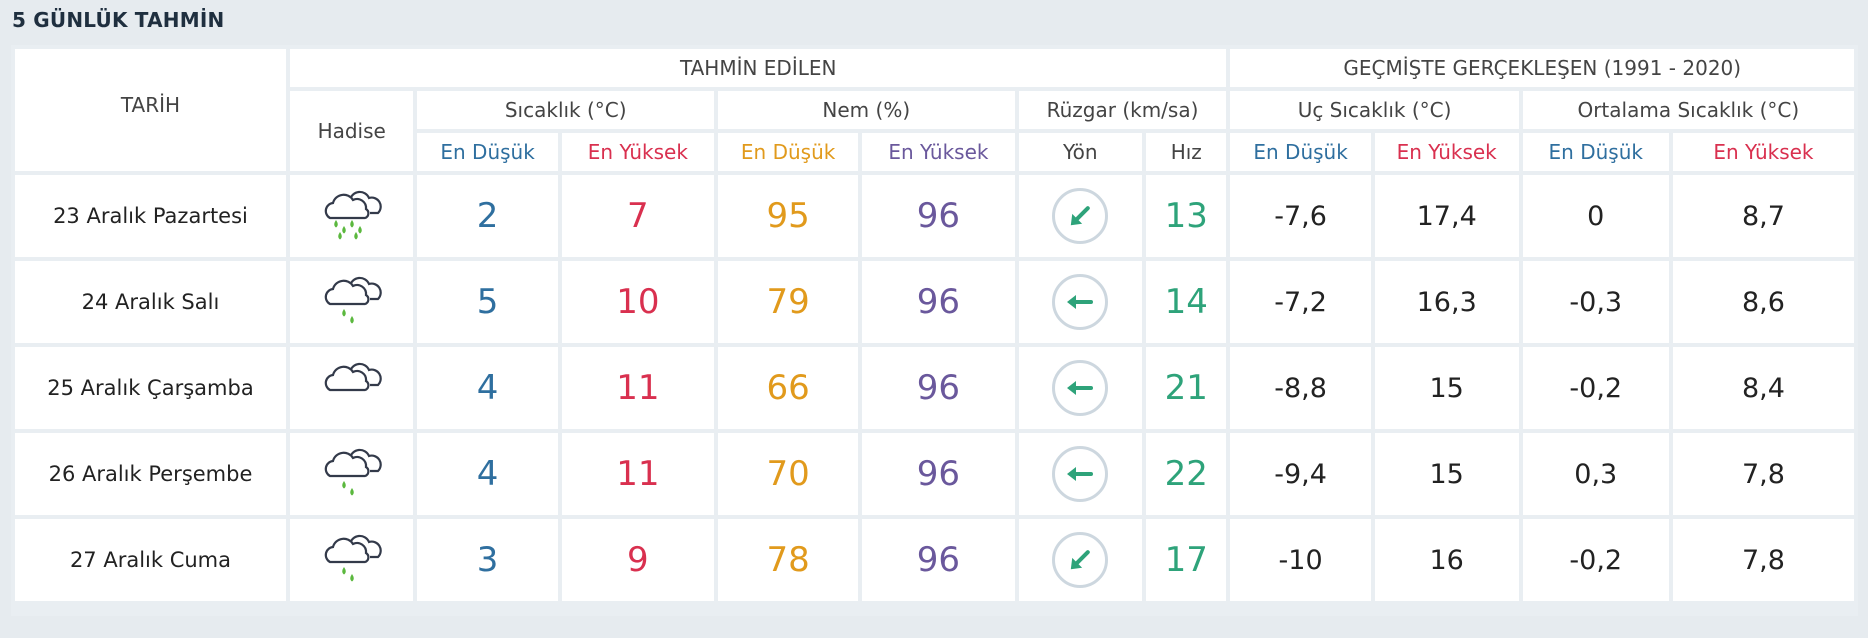 The width and height of the screenshot is (1868, 638). I want to click on header-yon: Yön, so click(1080, 152).